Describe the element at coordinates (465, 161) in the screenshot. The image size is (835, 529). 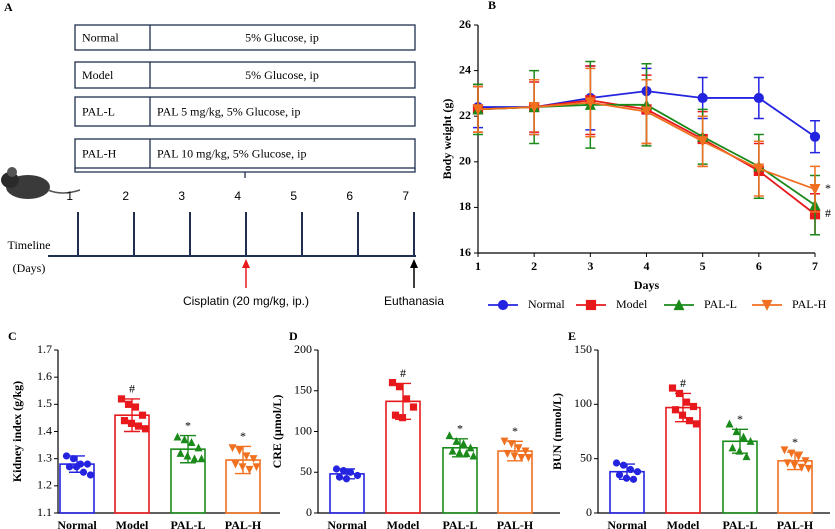
I see `y-tick-label: 20` at that location.